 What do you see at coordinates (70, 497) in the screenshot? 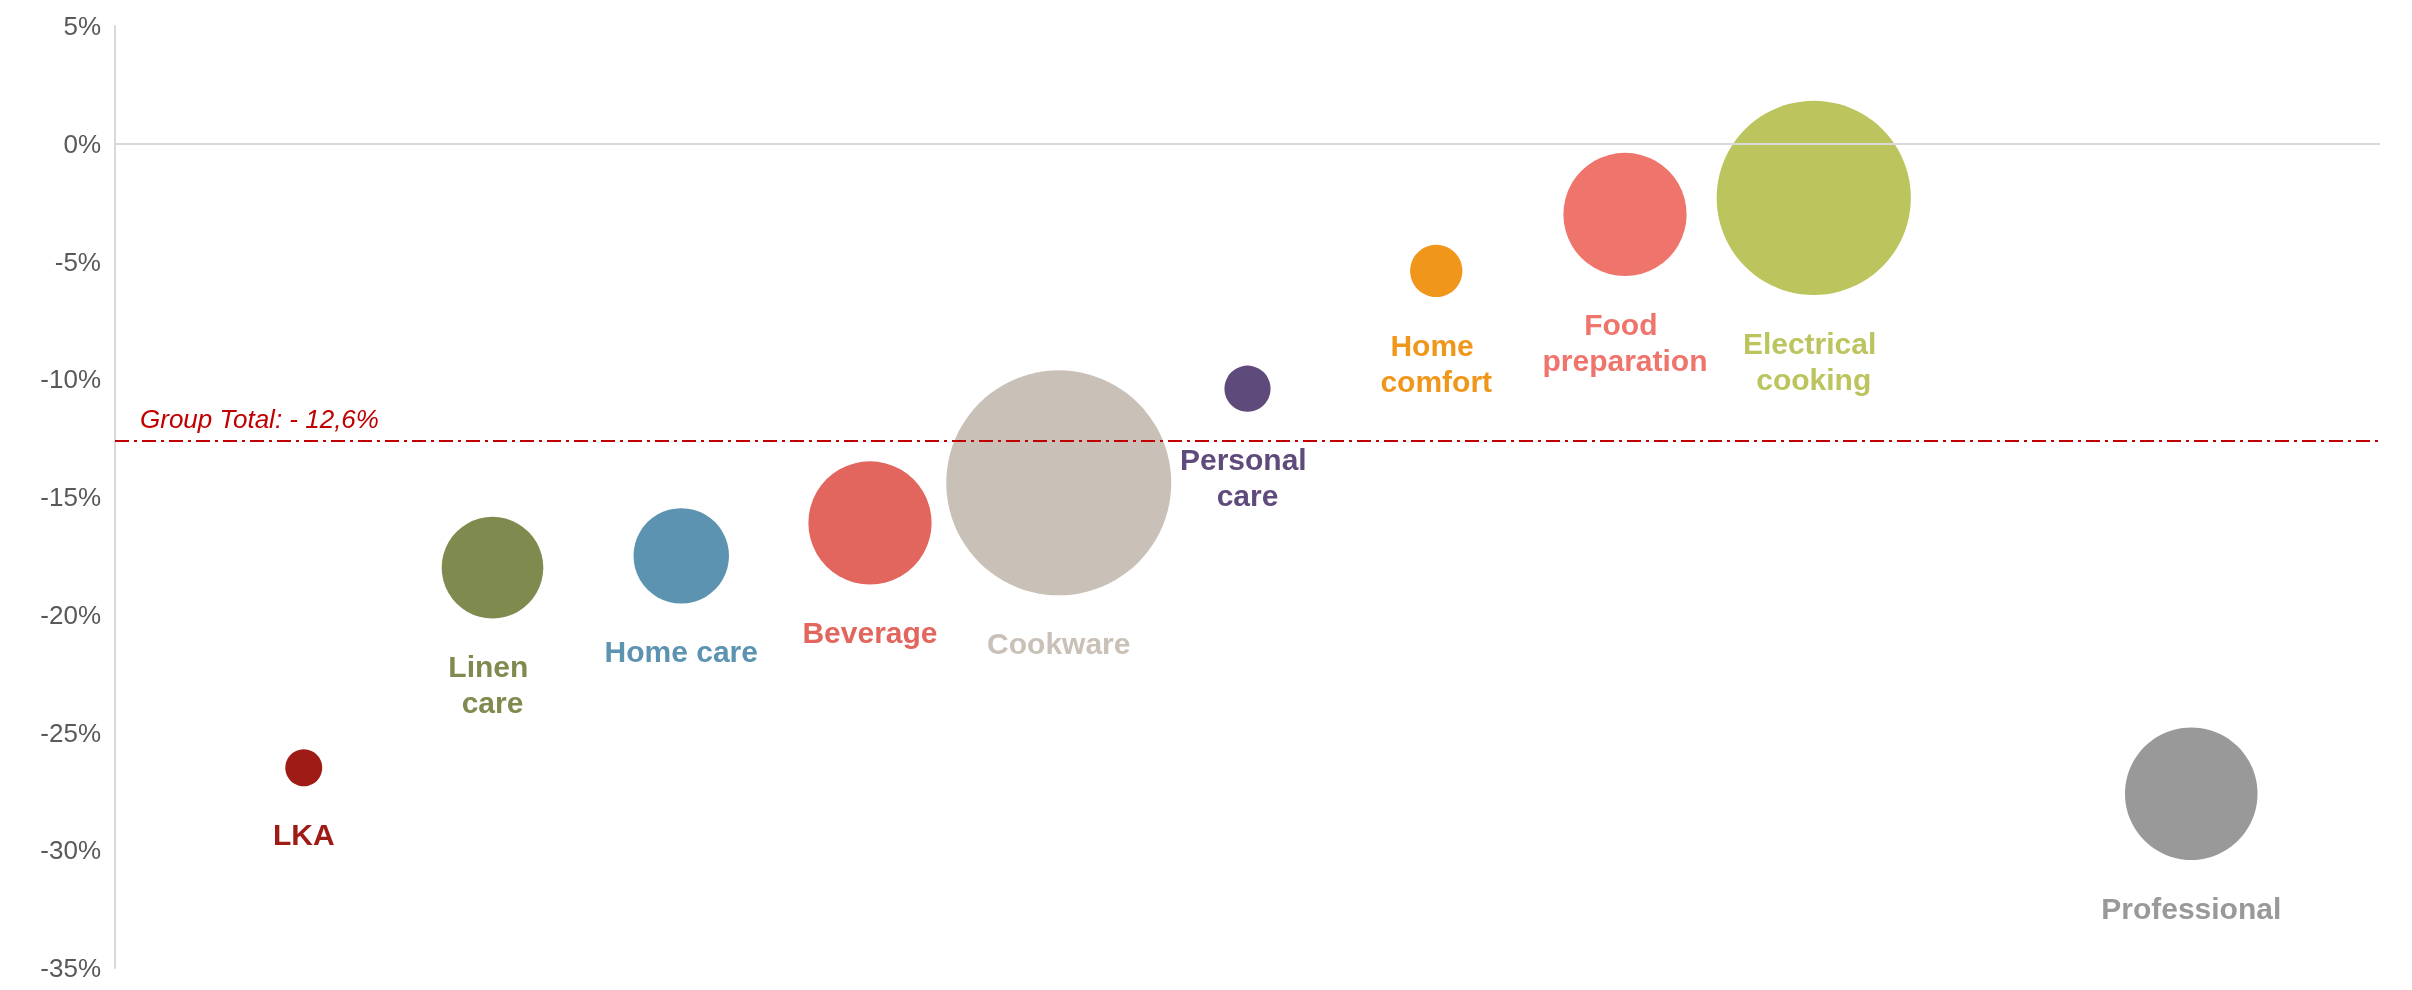
I see `y-tick-label: -15%` at bounding box center [70, 497].